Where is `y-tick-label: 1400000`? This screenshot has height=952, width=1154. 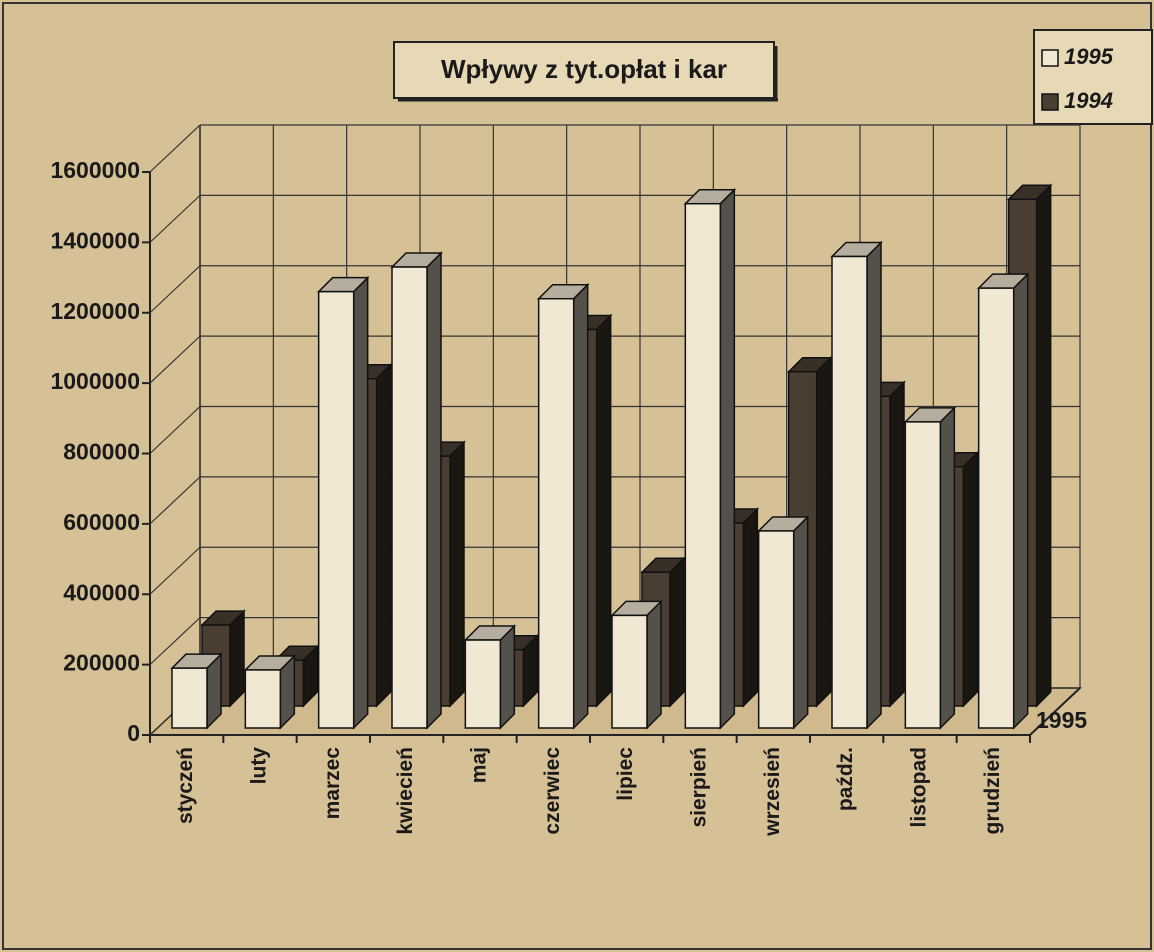
y-tick-label: 1400000 is located at coordinates (95, 240).